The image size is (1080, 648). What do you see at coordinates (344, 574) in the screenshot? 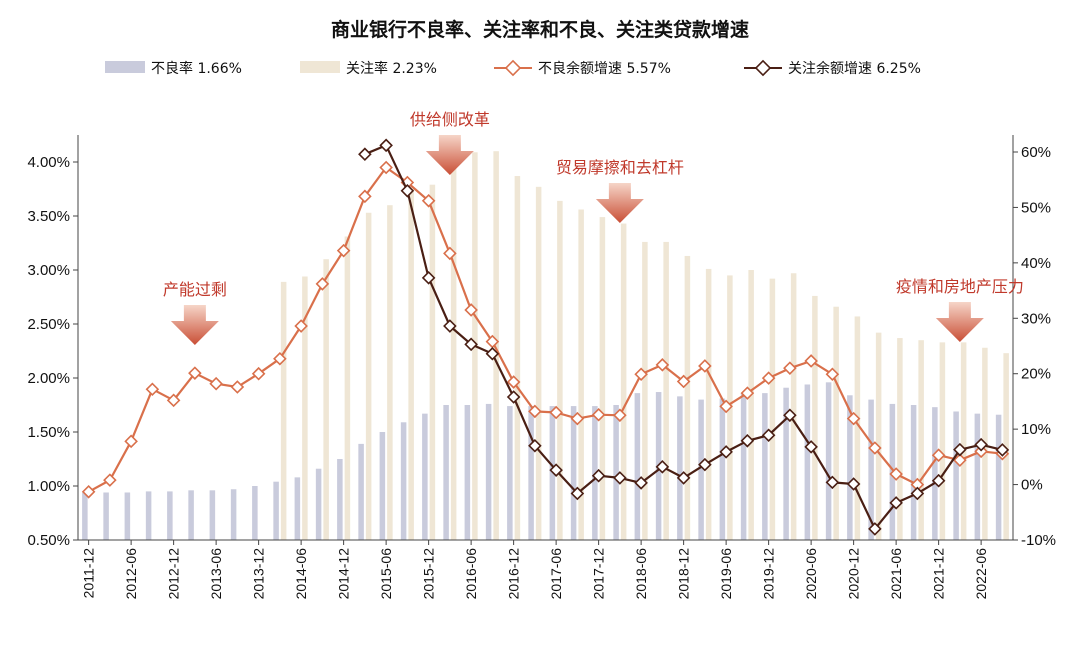
I see `x-tick-label: 2014-12` at bounding box center [344, 574].